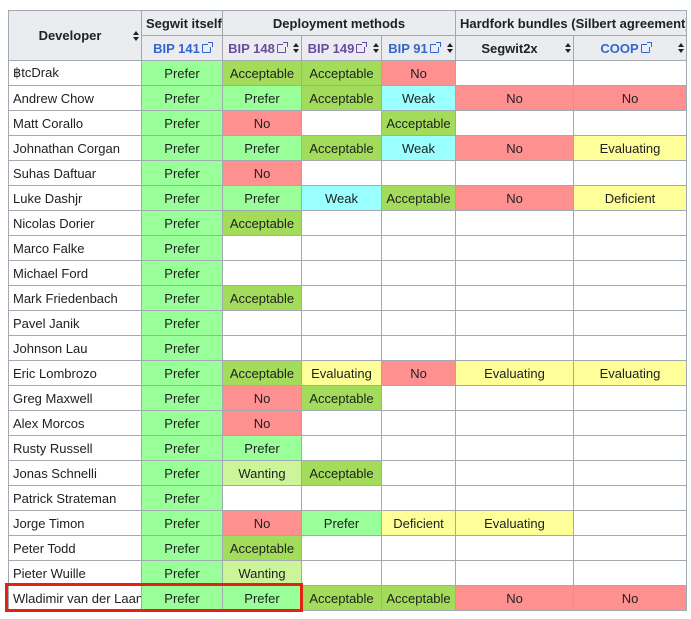 The width and height of the screenshot is (691, 619). What do you see at coordinates (571, 23) in the screenshot?
I see `group-header: Hardfork bundles (Silbert agreement)` at bounding box center [571, 23].